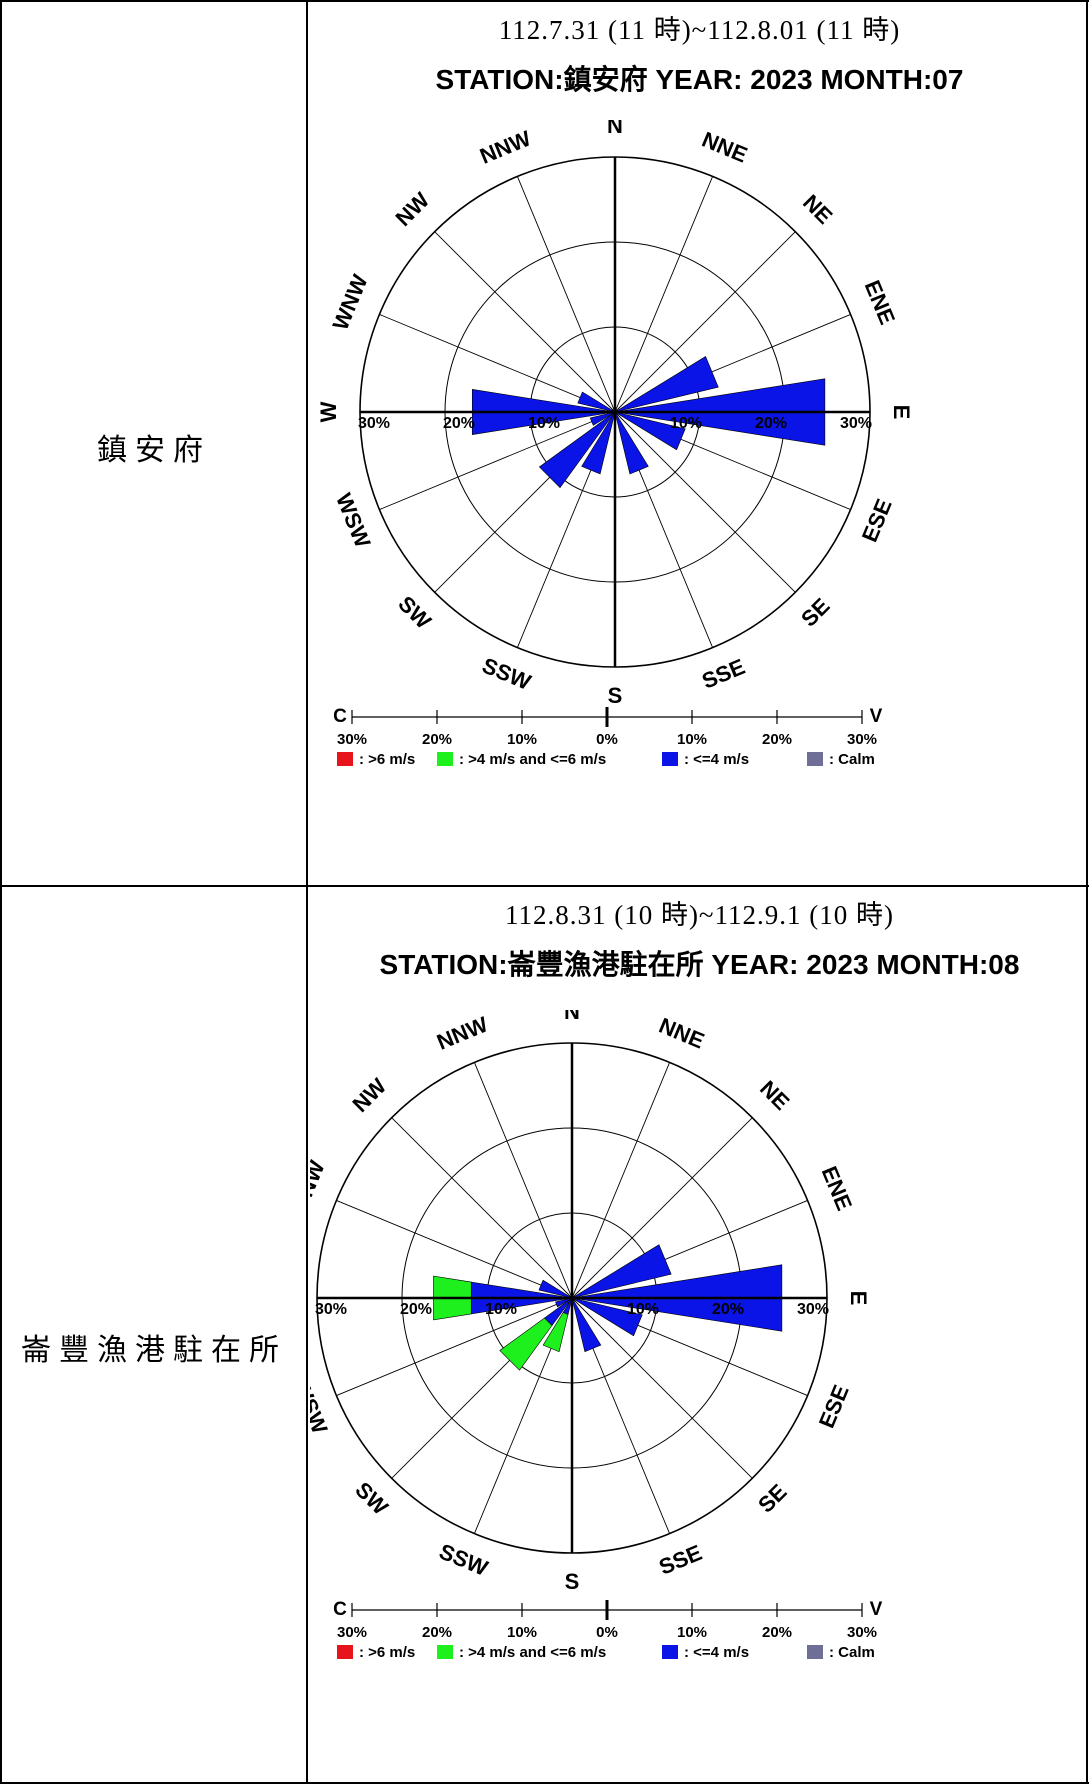 The image size is (1089, 1784). Describe the element at coordinates (416, 1309) in the screenshot. I see `ring-label-left-2: 20%` at that location.